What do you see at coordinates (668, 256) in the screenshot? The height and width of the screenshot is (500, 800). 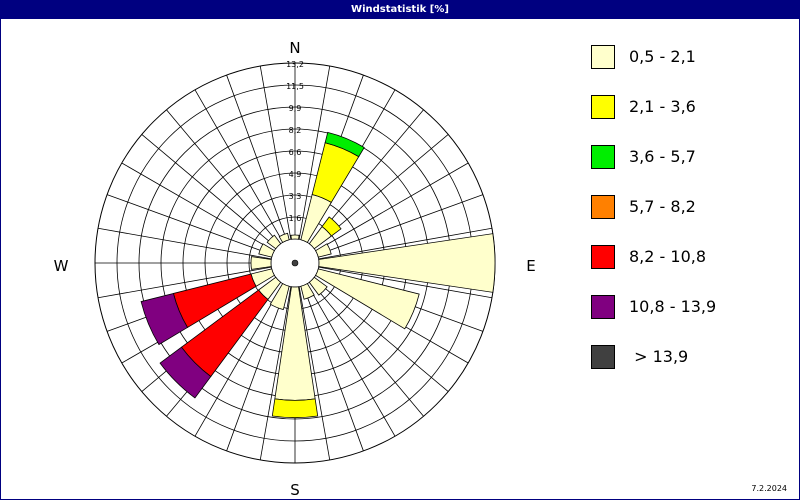 I see `legend-label: 8,2 - 10,8` at bounding box center [668, 256].